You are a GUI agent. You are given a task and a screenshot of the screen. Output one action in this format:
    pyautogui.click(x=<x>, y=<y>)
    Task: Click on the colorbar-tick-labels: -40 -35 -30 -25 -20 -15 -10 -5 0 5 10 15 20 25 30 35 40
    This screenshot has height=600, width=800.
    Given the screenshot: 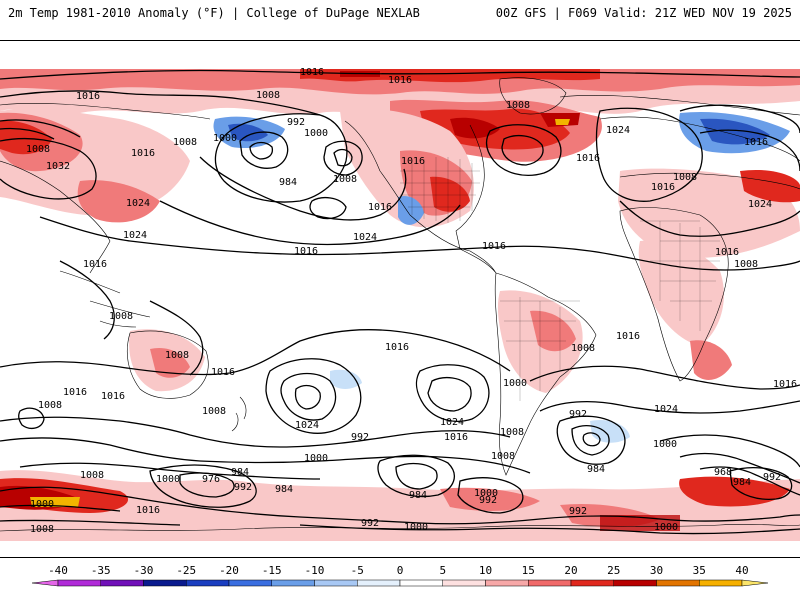 What is the action you would take?
    pyautogui.click(x=398, y=570)
    